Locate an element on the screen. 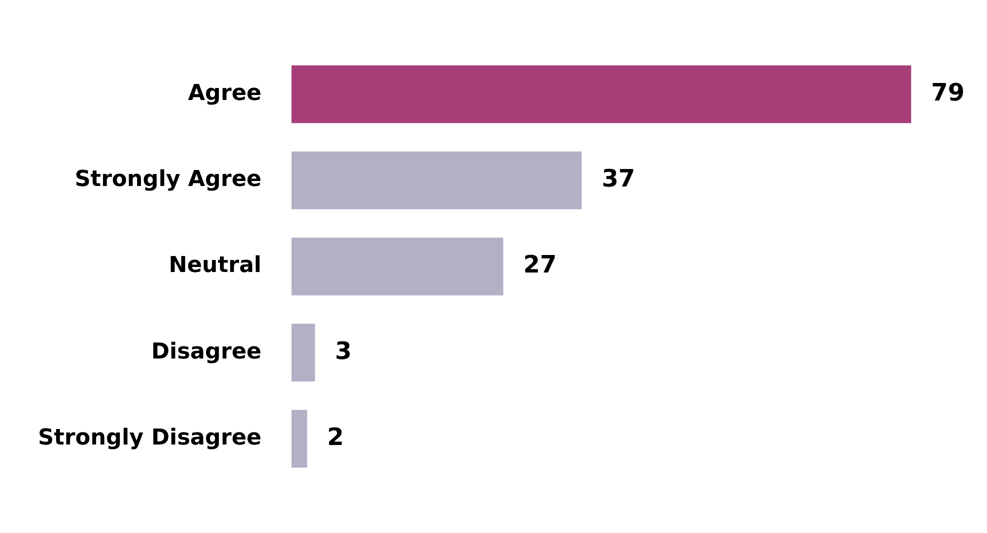 Image resolution: width=987 pixels, height=533 pixels. y-tick-label: Strongly Disagree is located at coordinates (150, 437).